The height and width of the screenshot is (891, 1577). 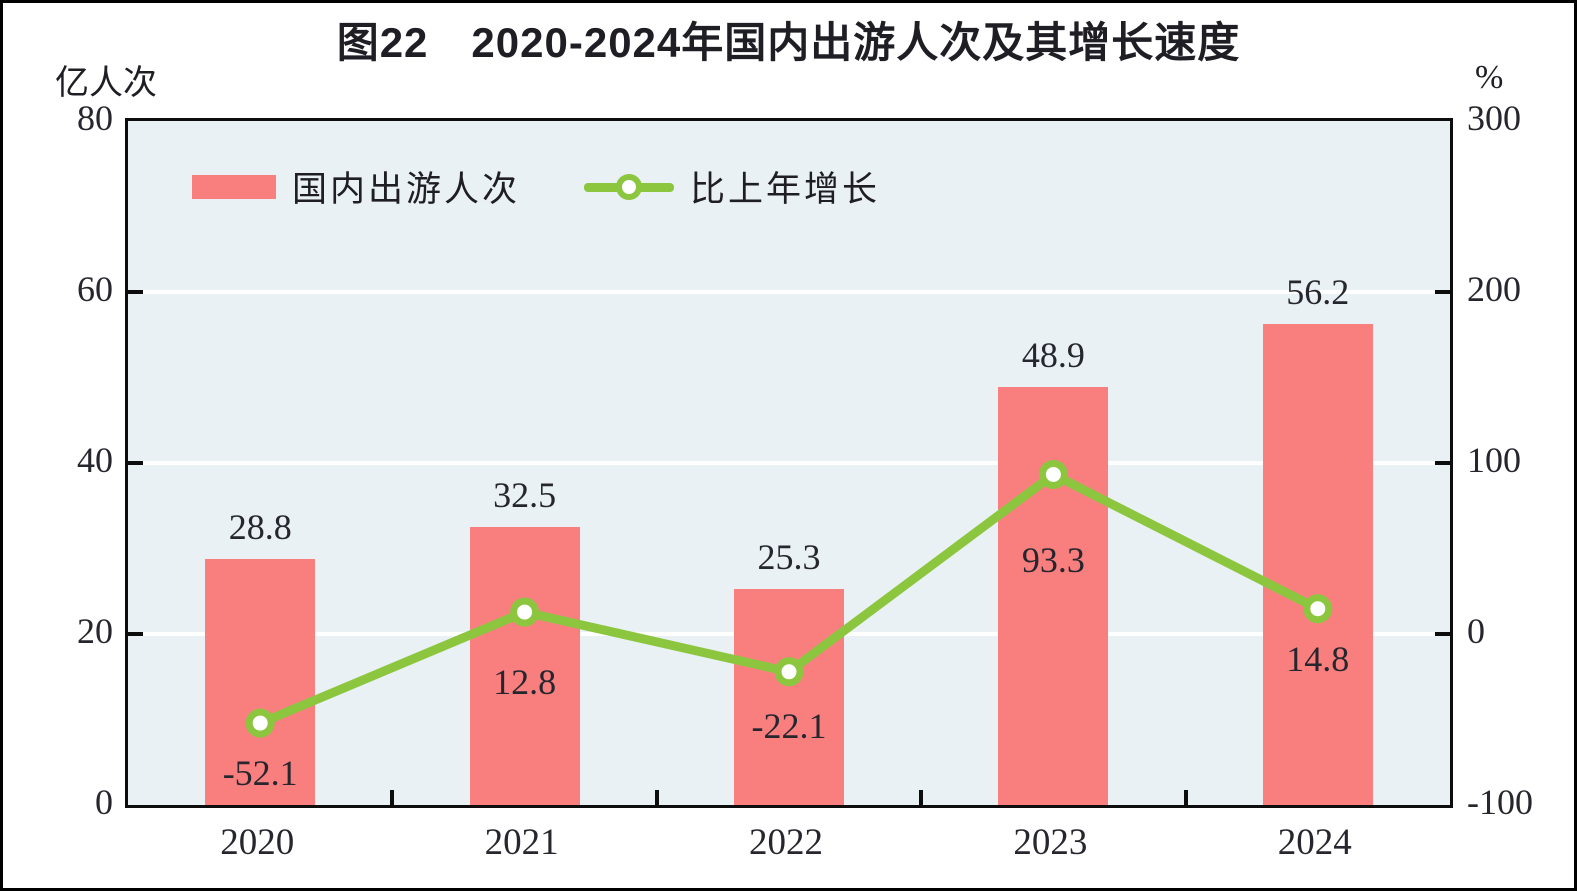 What do you see at coordinates (1053, 354) in the screenshot?
I see `bar-value-label-2023: 48.9` at bounding box center [1053, 354].